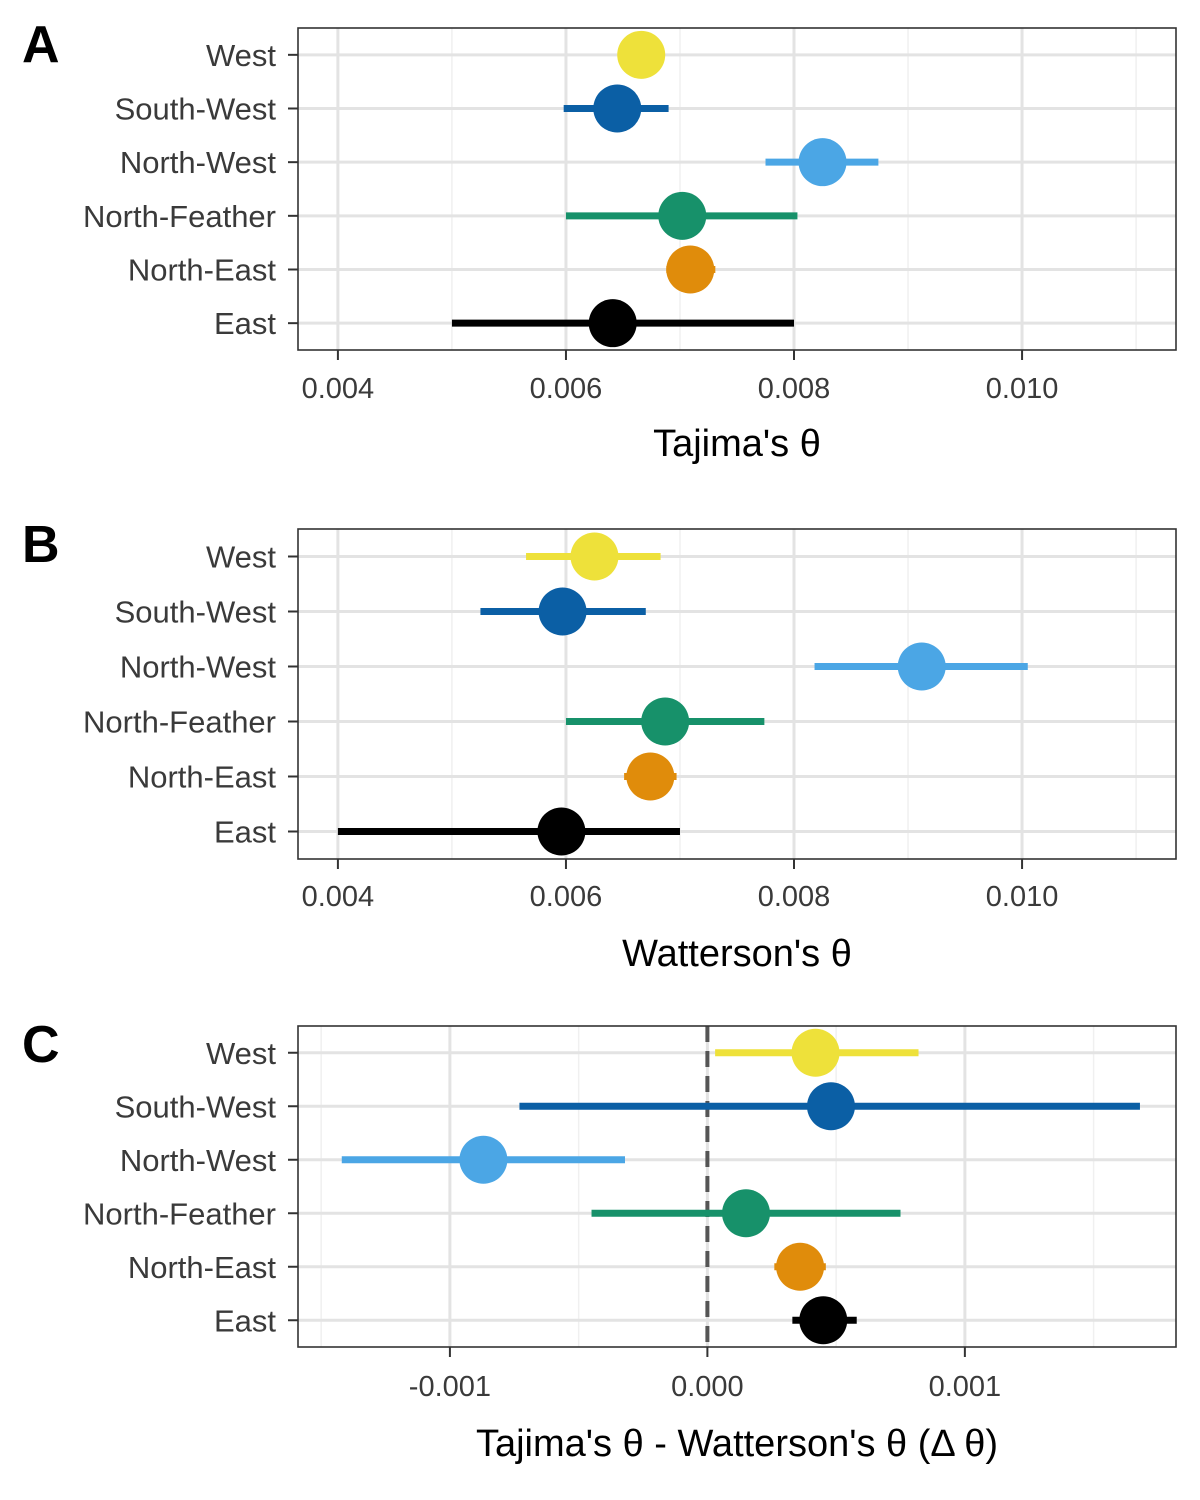 The image size is (1200, 1500). I want to click on x-tick-label: -0.001, so click(450, 1387).